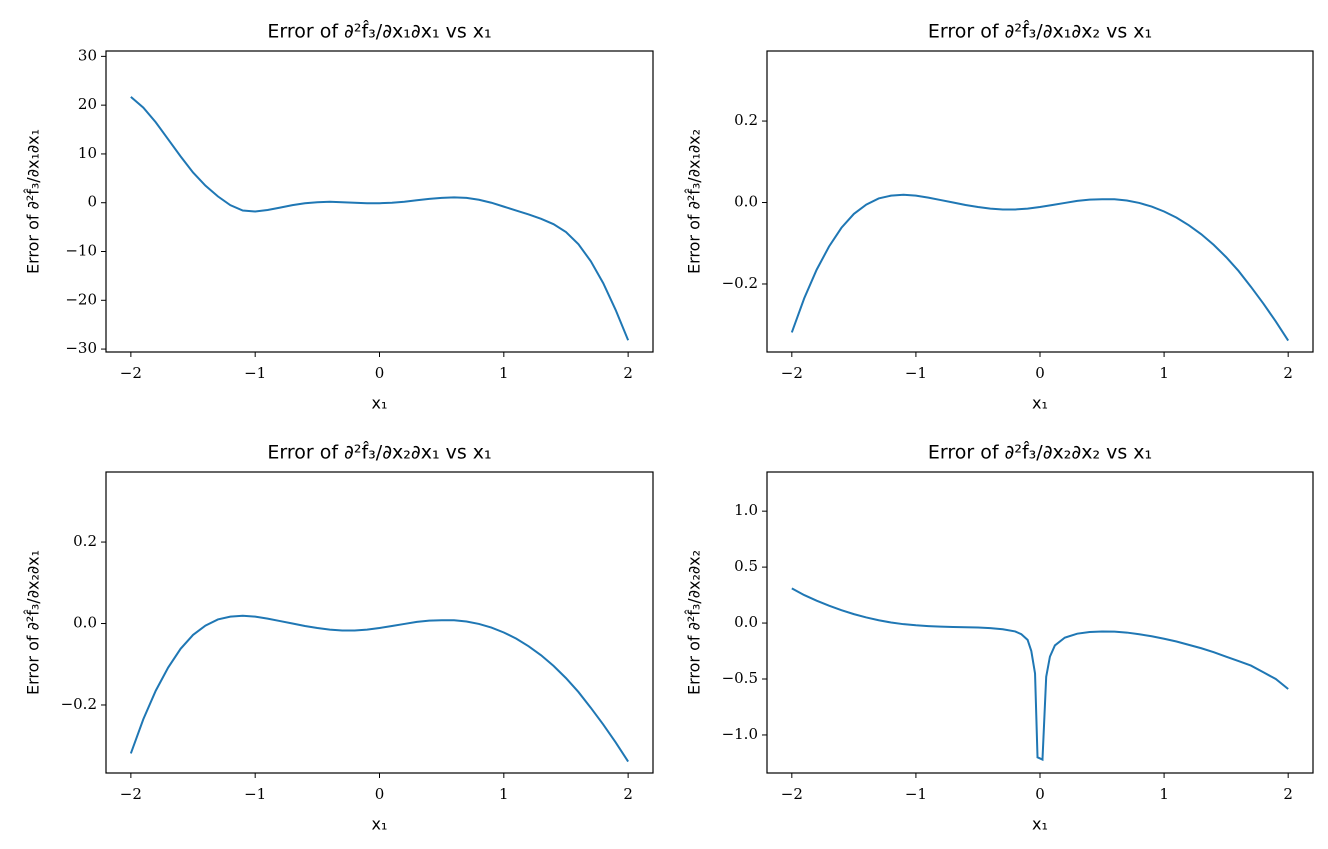 This screenshot has width=1328, height=849. What do you see at coordinates (87, 104) in the screenshot?
I see `y-tick-label: 20` at bounding box center [87, 104].